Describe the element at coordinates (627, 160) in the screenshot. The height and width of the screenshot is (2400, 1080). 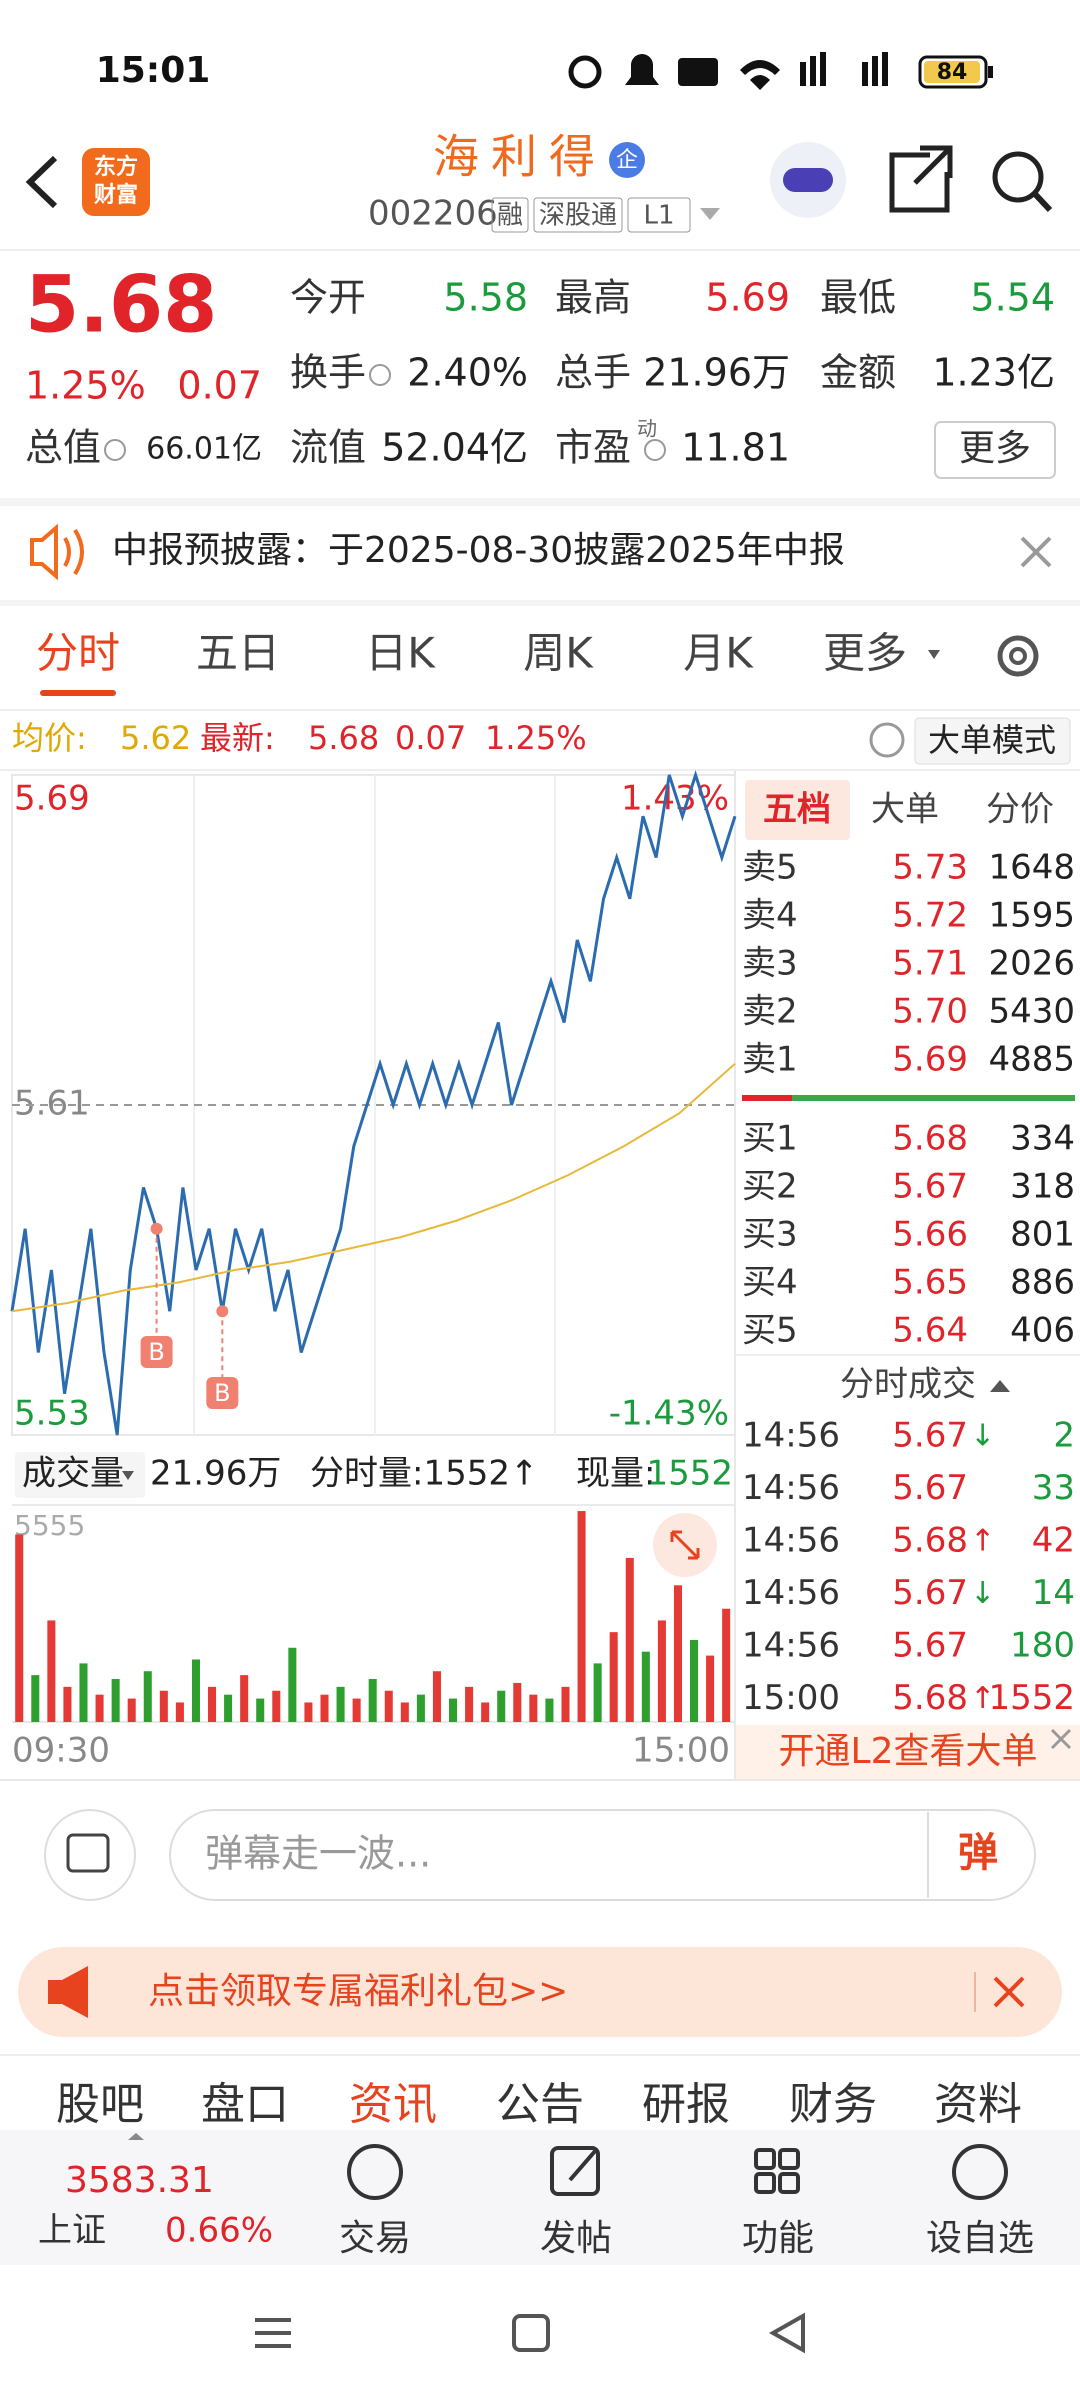
I see `badge-bg` at that location.